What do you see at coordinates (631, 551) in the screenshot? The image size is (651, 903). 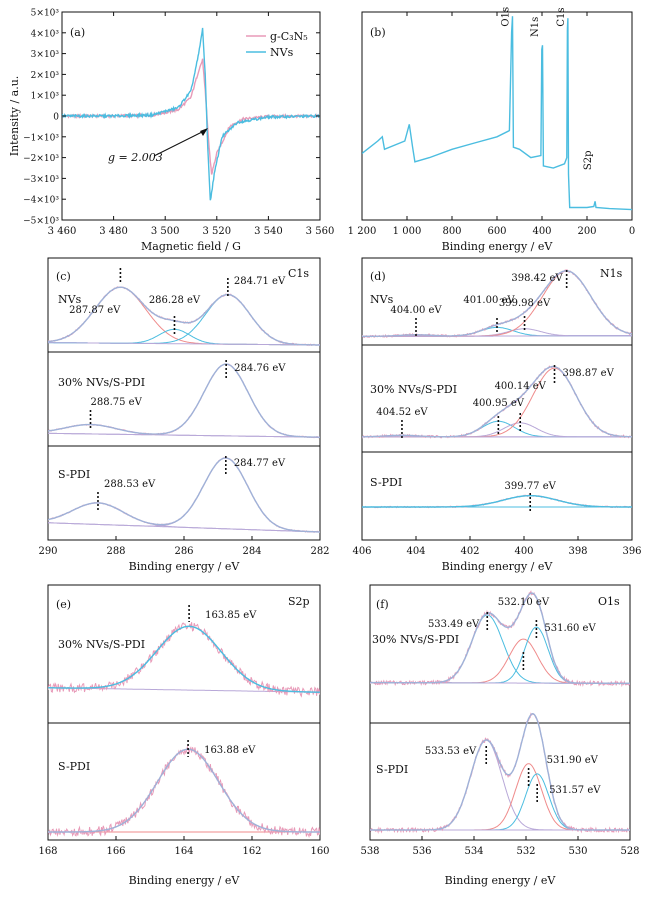 I see `x-tick-label: 396` at bounding box center [631, 551].